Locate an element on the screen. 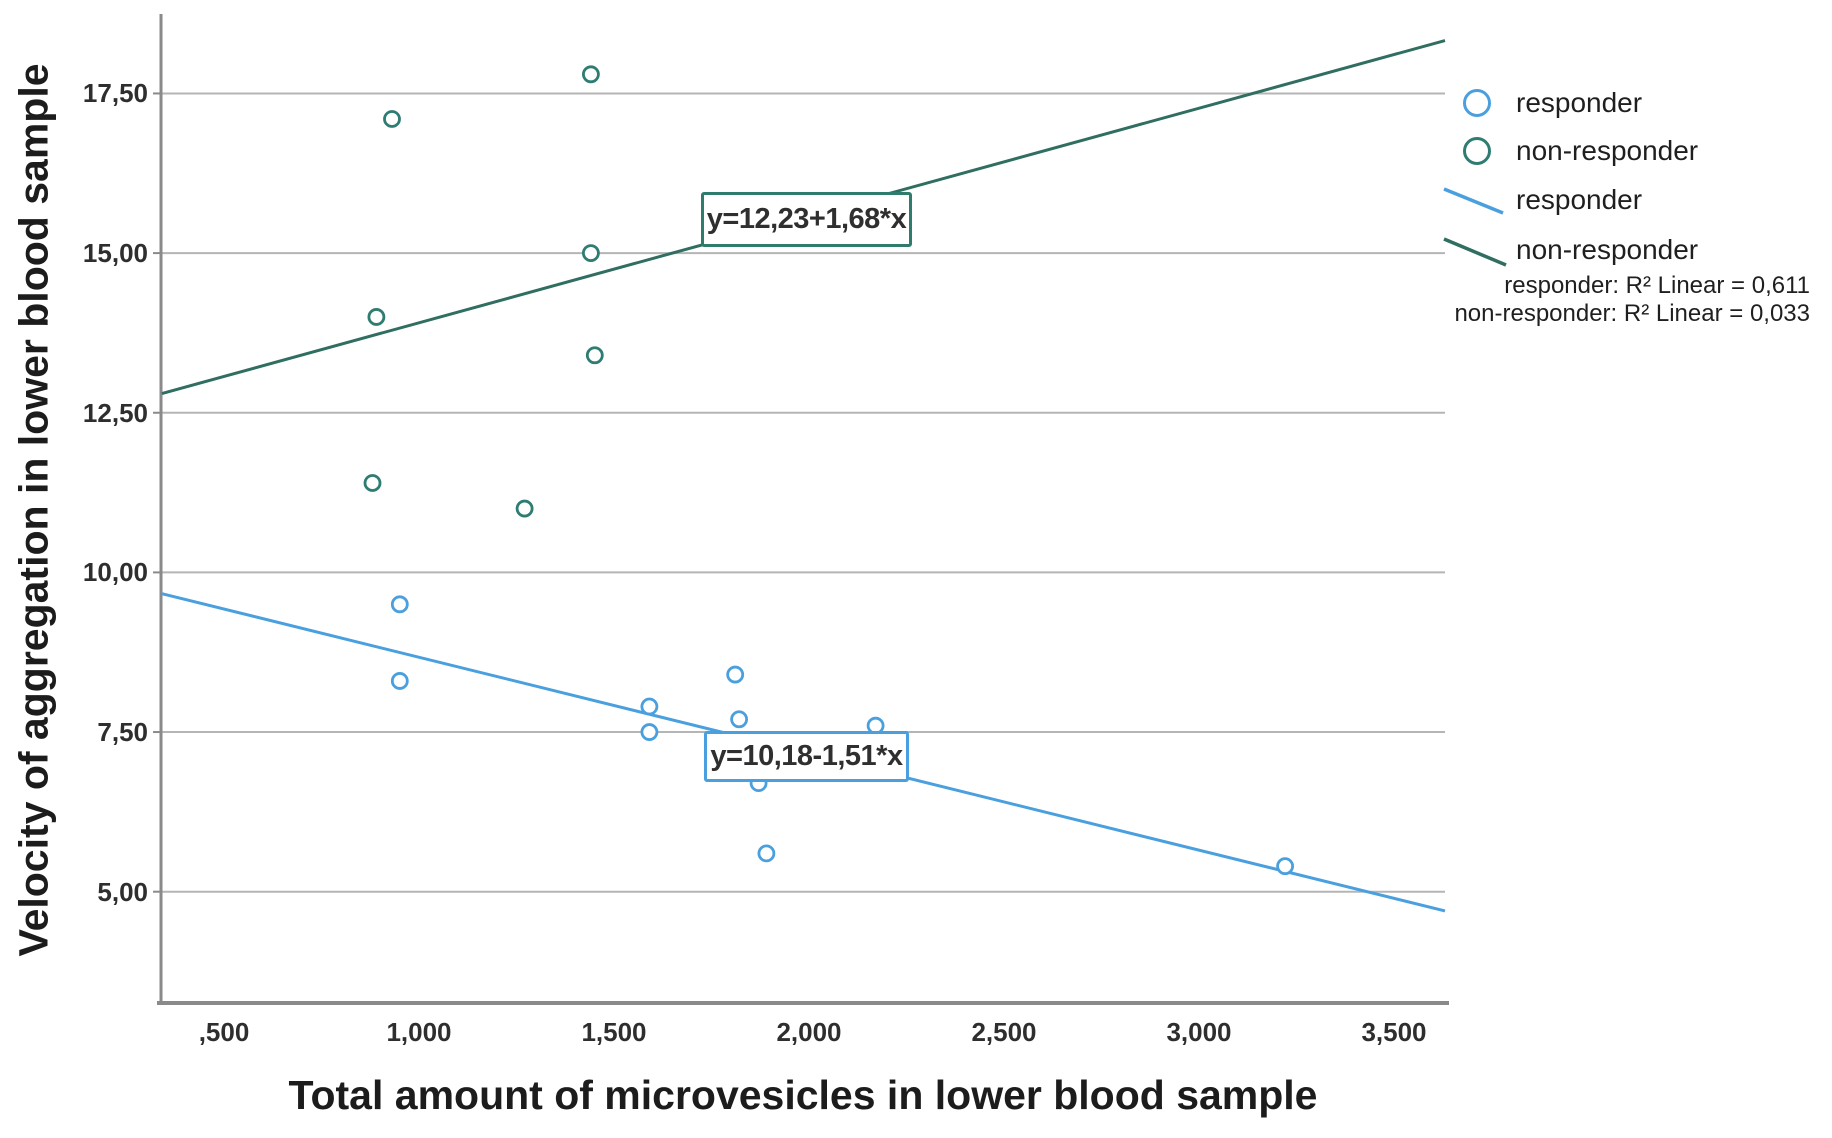  y-tick-label: 12,50 is located at coordinates (115, 413).